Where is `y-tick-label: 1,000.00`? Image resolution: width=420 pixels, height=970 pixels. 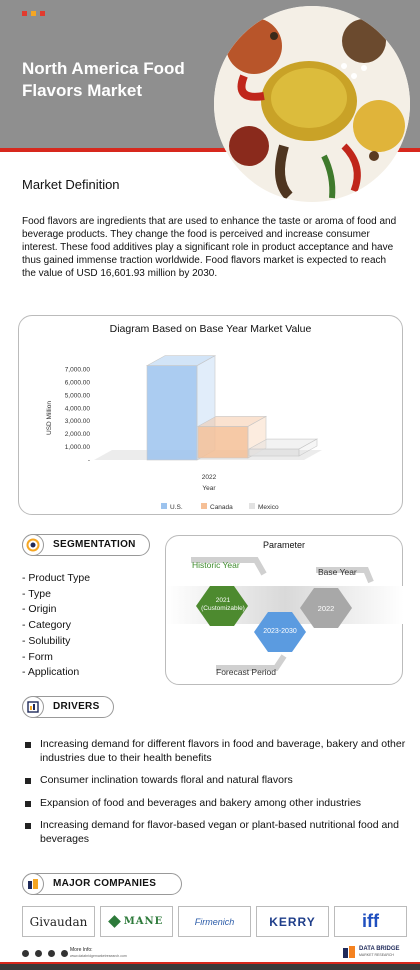
y-tick-label: 1,000.00 is located at coordinates (78, 447).